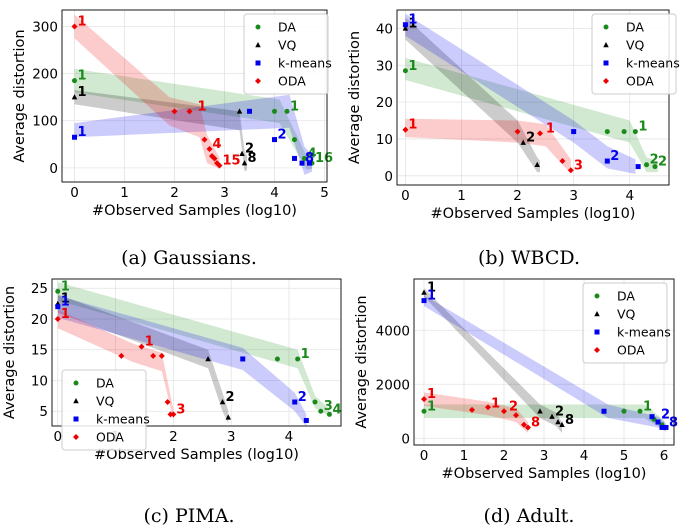  Describe the element at coordinates (188, 516) in the screenshot. I see `subfigure-caption: (c) PIMA.` at that location.